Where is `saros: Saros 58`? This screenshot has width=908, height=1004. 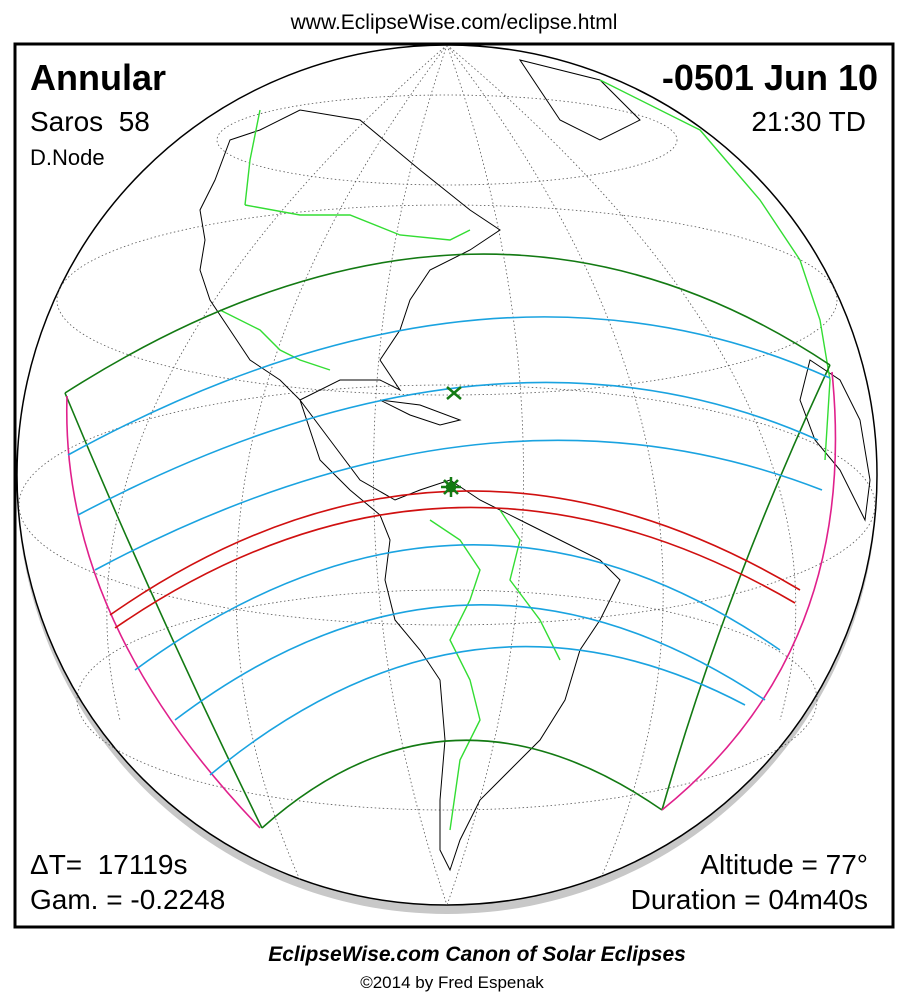 saros: Saros 58 is located at coordinates (90, 121).